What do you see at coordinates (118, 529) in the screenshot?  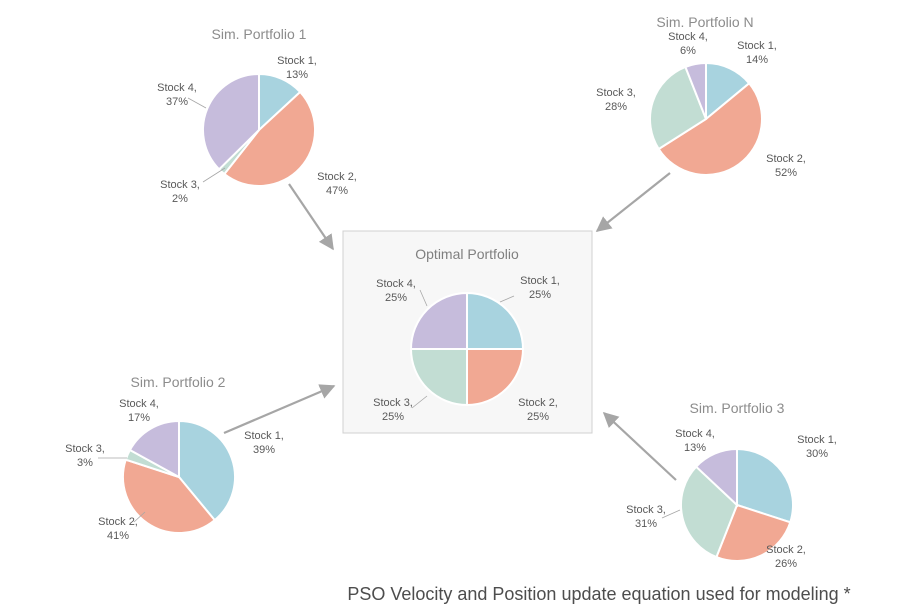 I see `data-label-sim2-stock2: Stock 2, 41%` at bounding box center [118, 529].